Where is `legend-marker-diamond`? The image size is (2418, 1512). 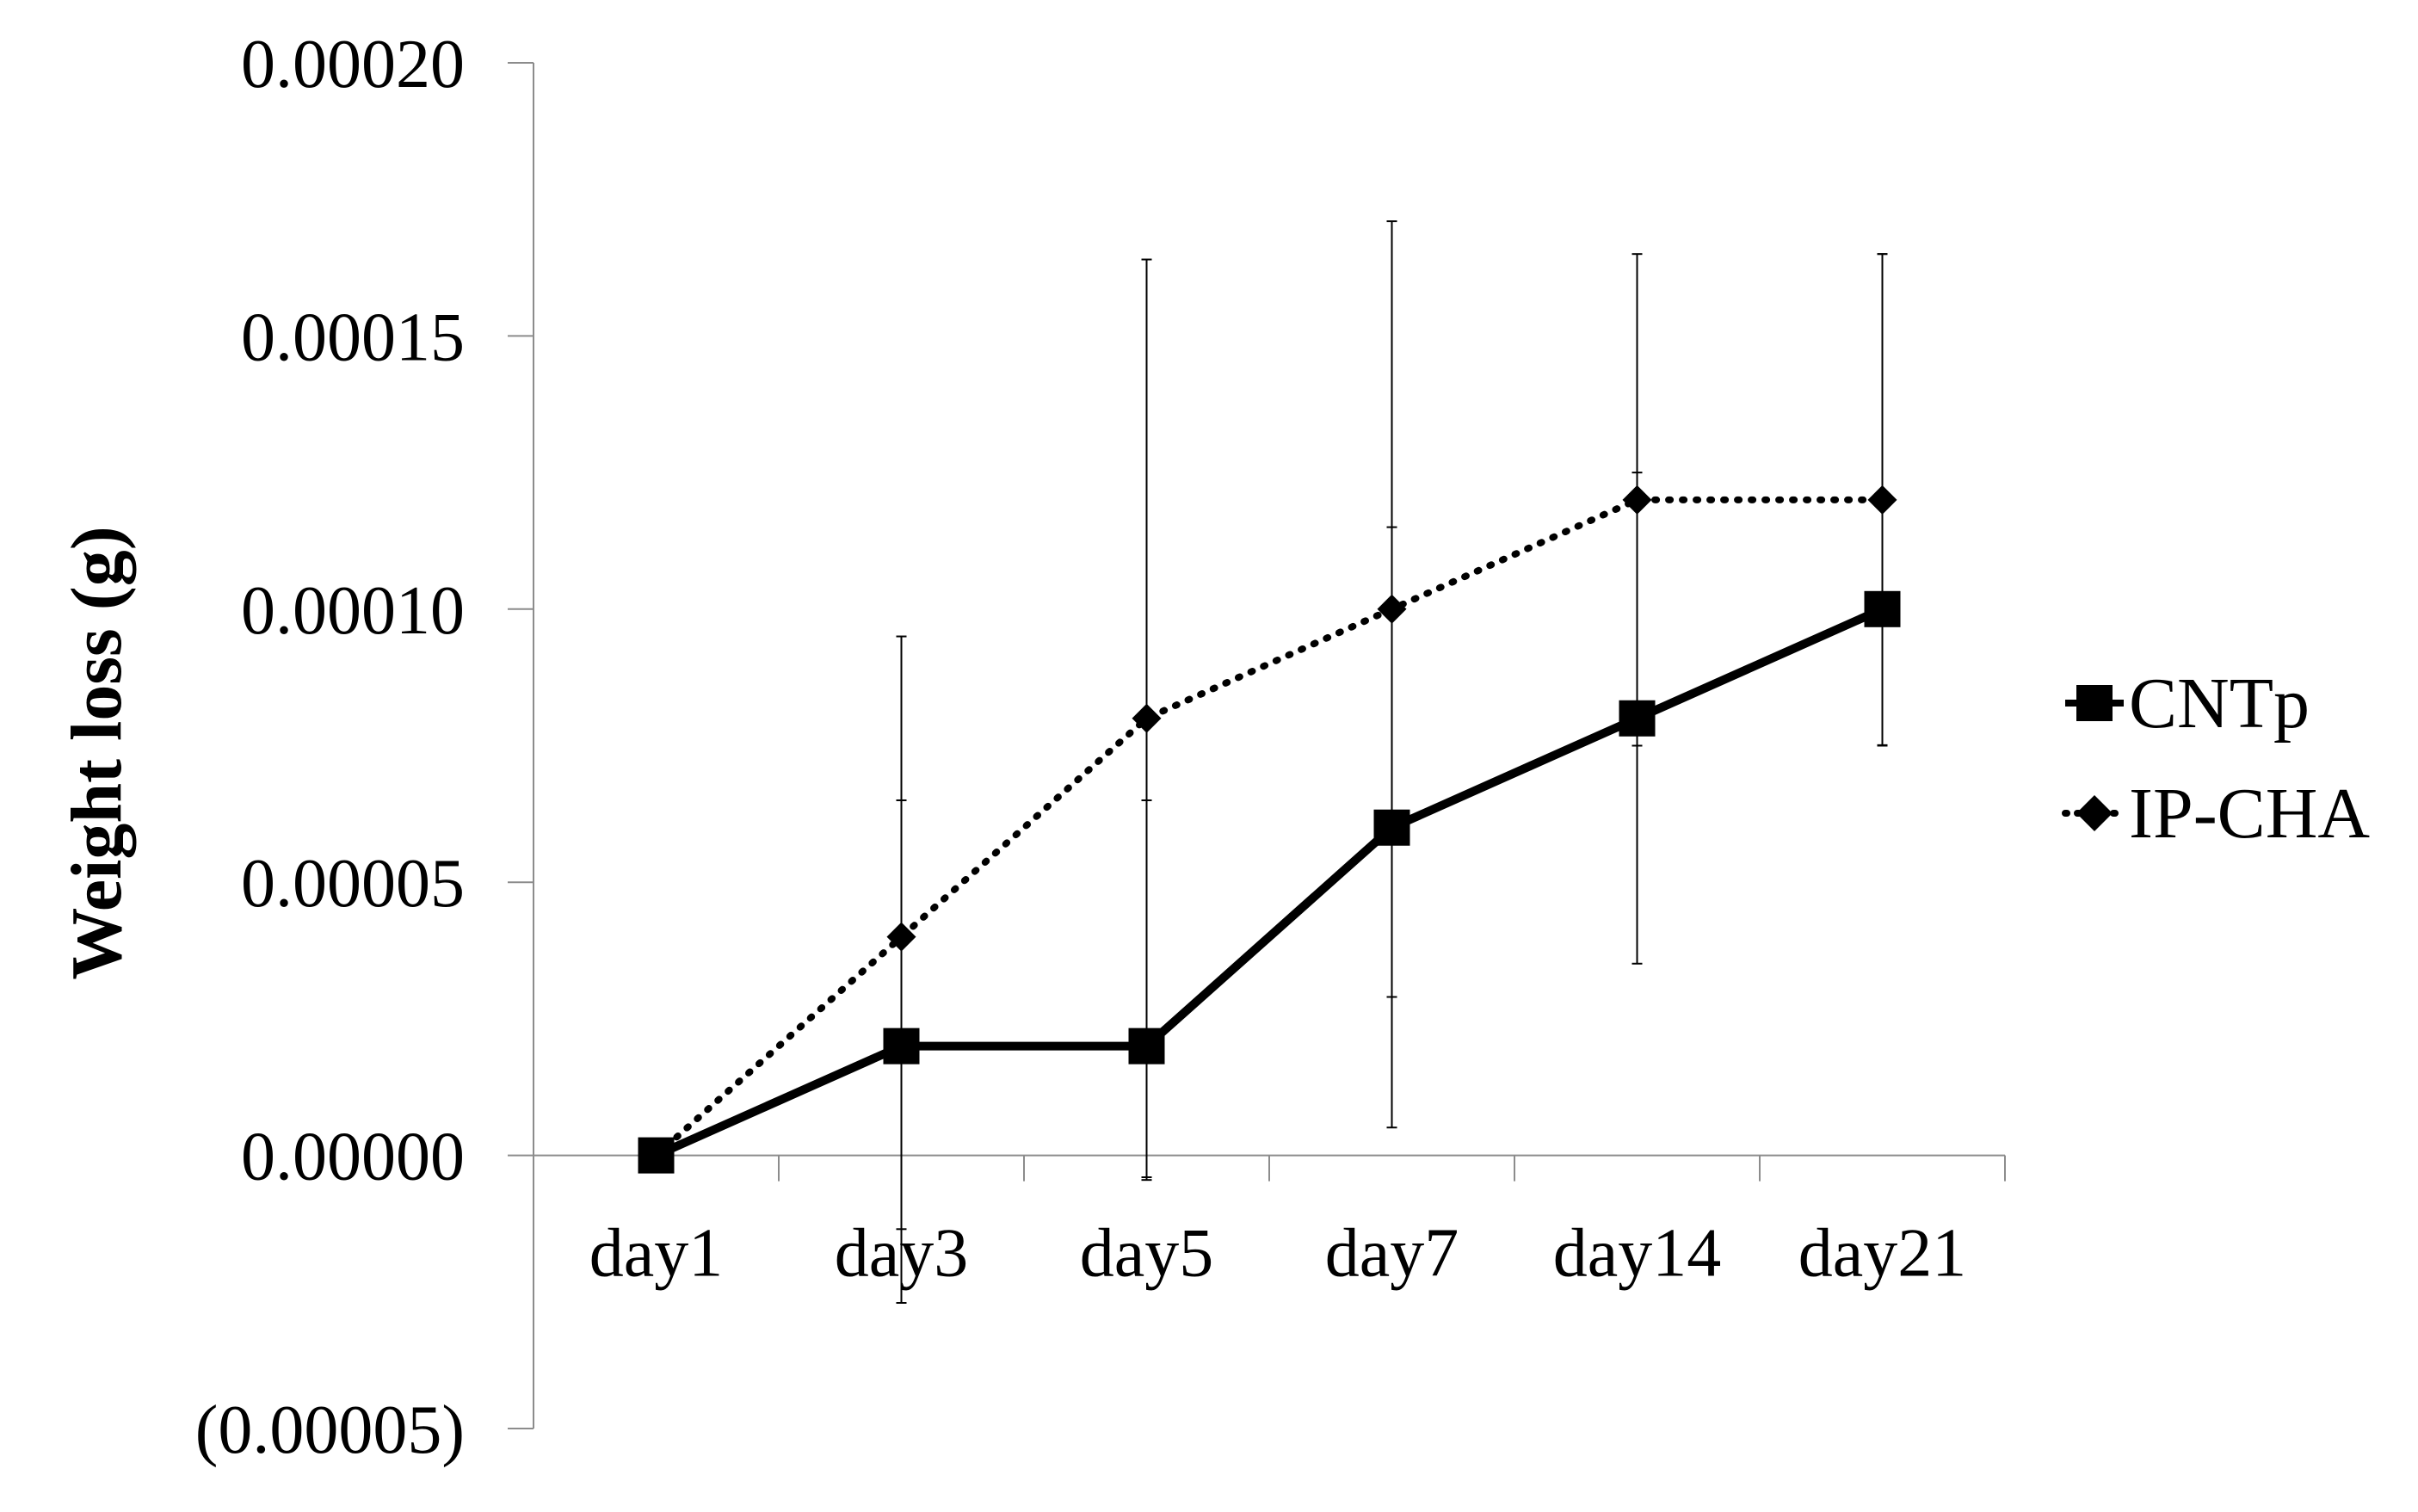
legend-marker-diamond is located at coordinates (2094, 813).